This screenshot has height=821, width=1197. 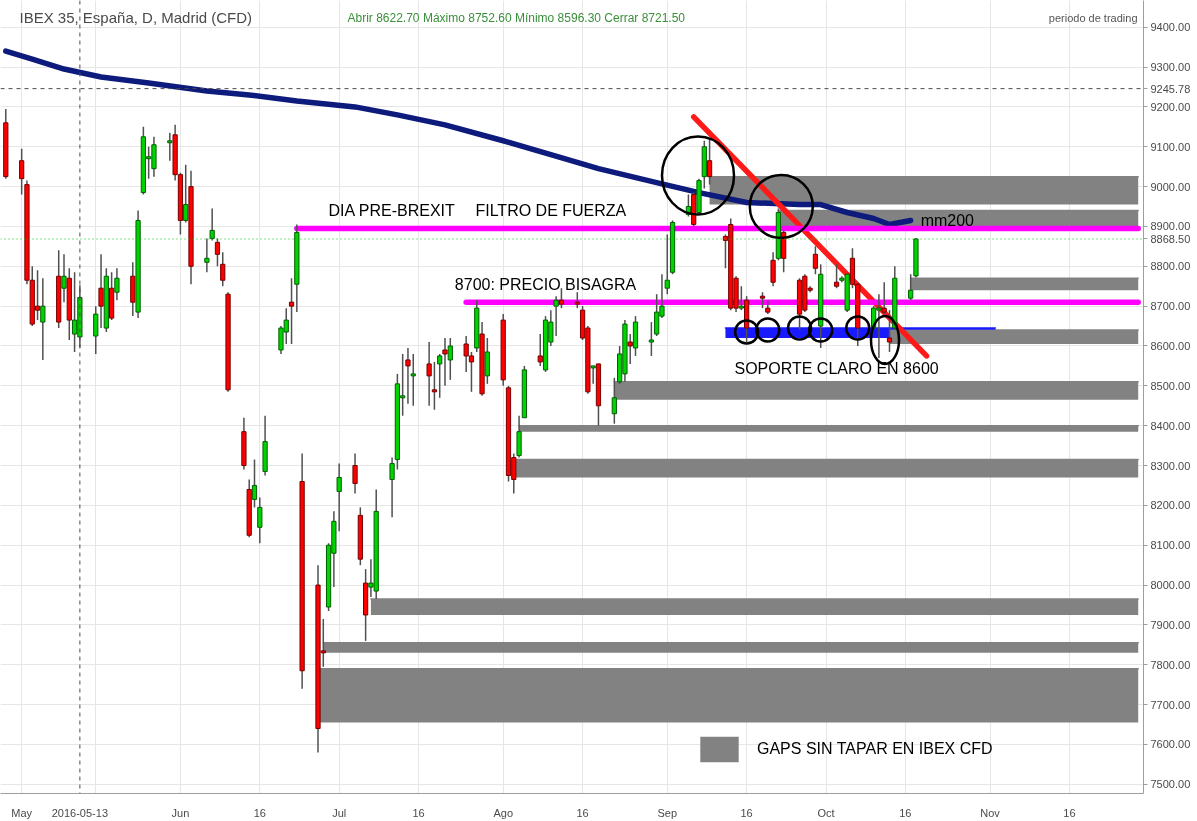 What do you see at coordinates (503, 812) in the screenshot?
I see `x-tick-label: Ago` at bounding box center [503, 812].